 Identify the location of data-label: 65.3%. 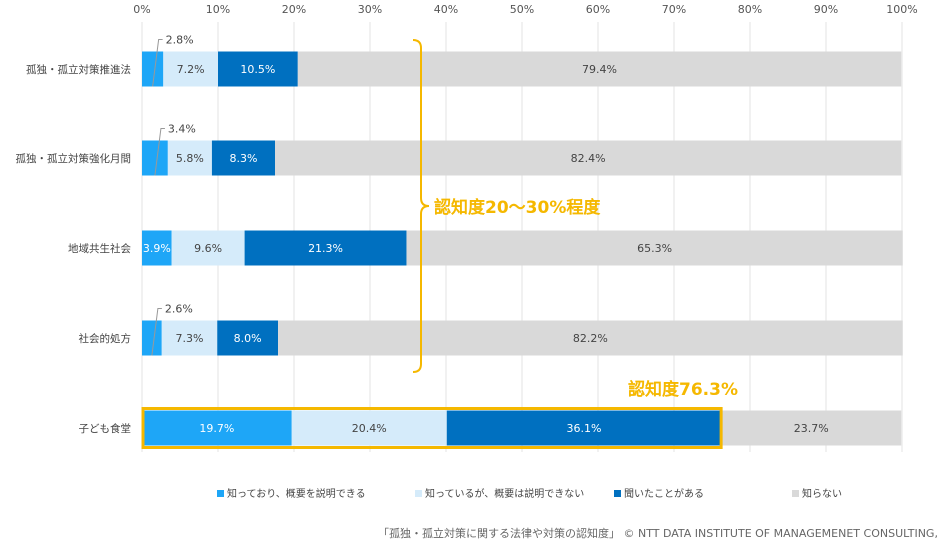
(654, 248).